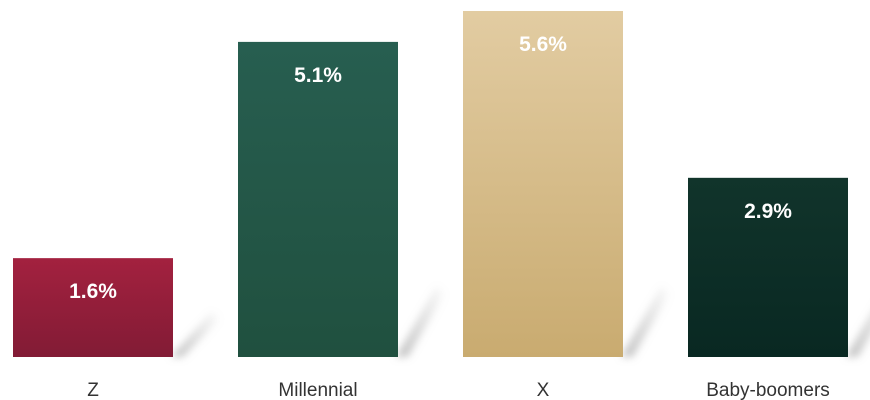 This screenshot has width=870, height=400. What do you see at coordinates (458, 390) in the screenshot?
I see `category-labels: Z Millennial X Baby-boomers` at bounding box center [458, 390].